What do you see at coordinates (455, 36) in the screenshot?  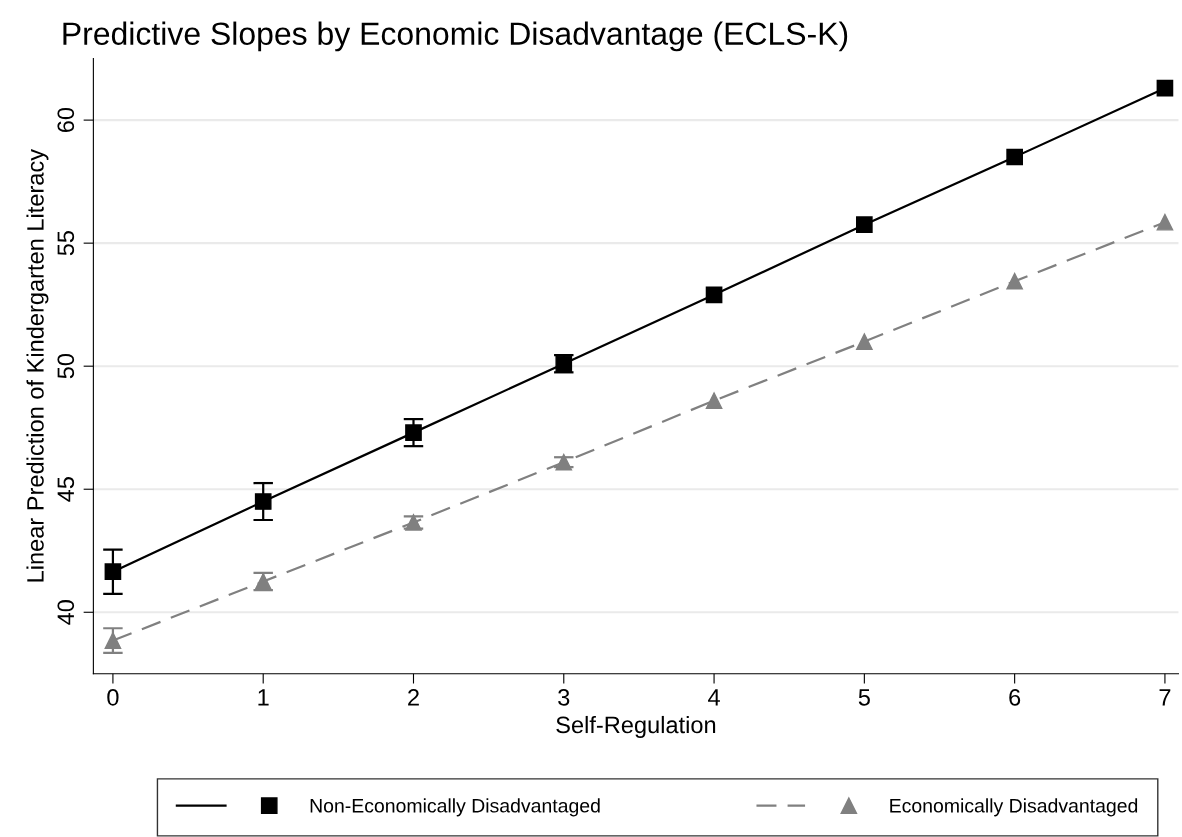 I see `chart-title: Predictive Slopes by Economic Disadvantage (ECLS-K)` at bounding box center [455, 36].